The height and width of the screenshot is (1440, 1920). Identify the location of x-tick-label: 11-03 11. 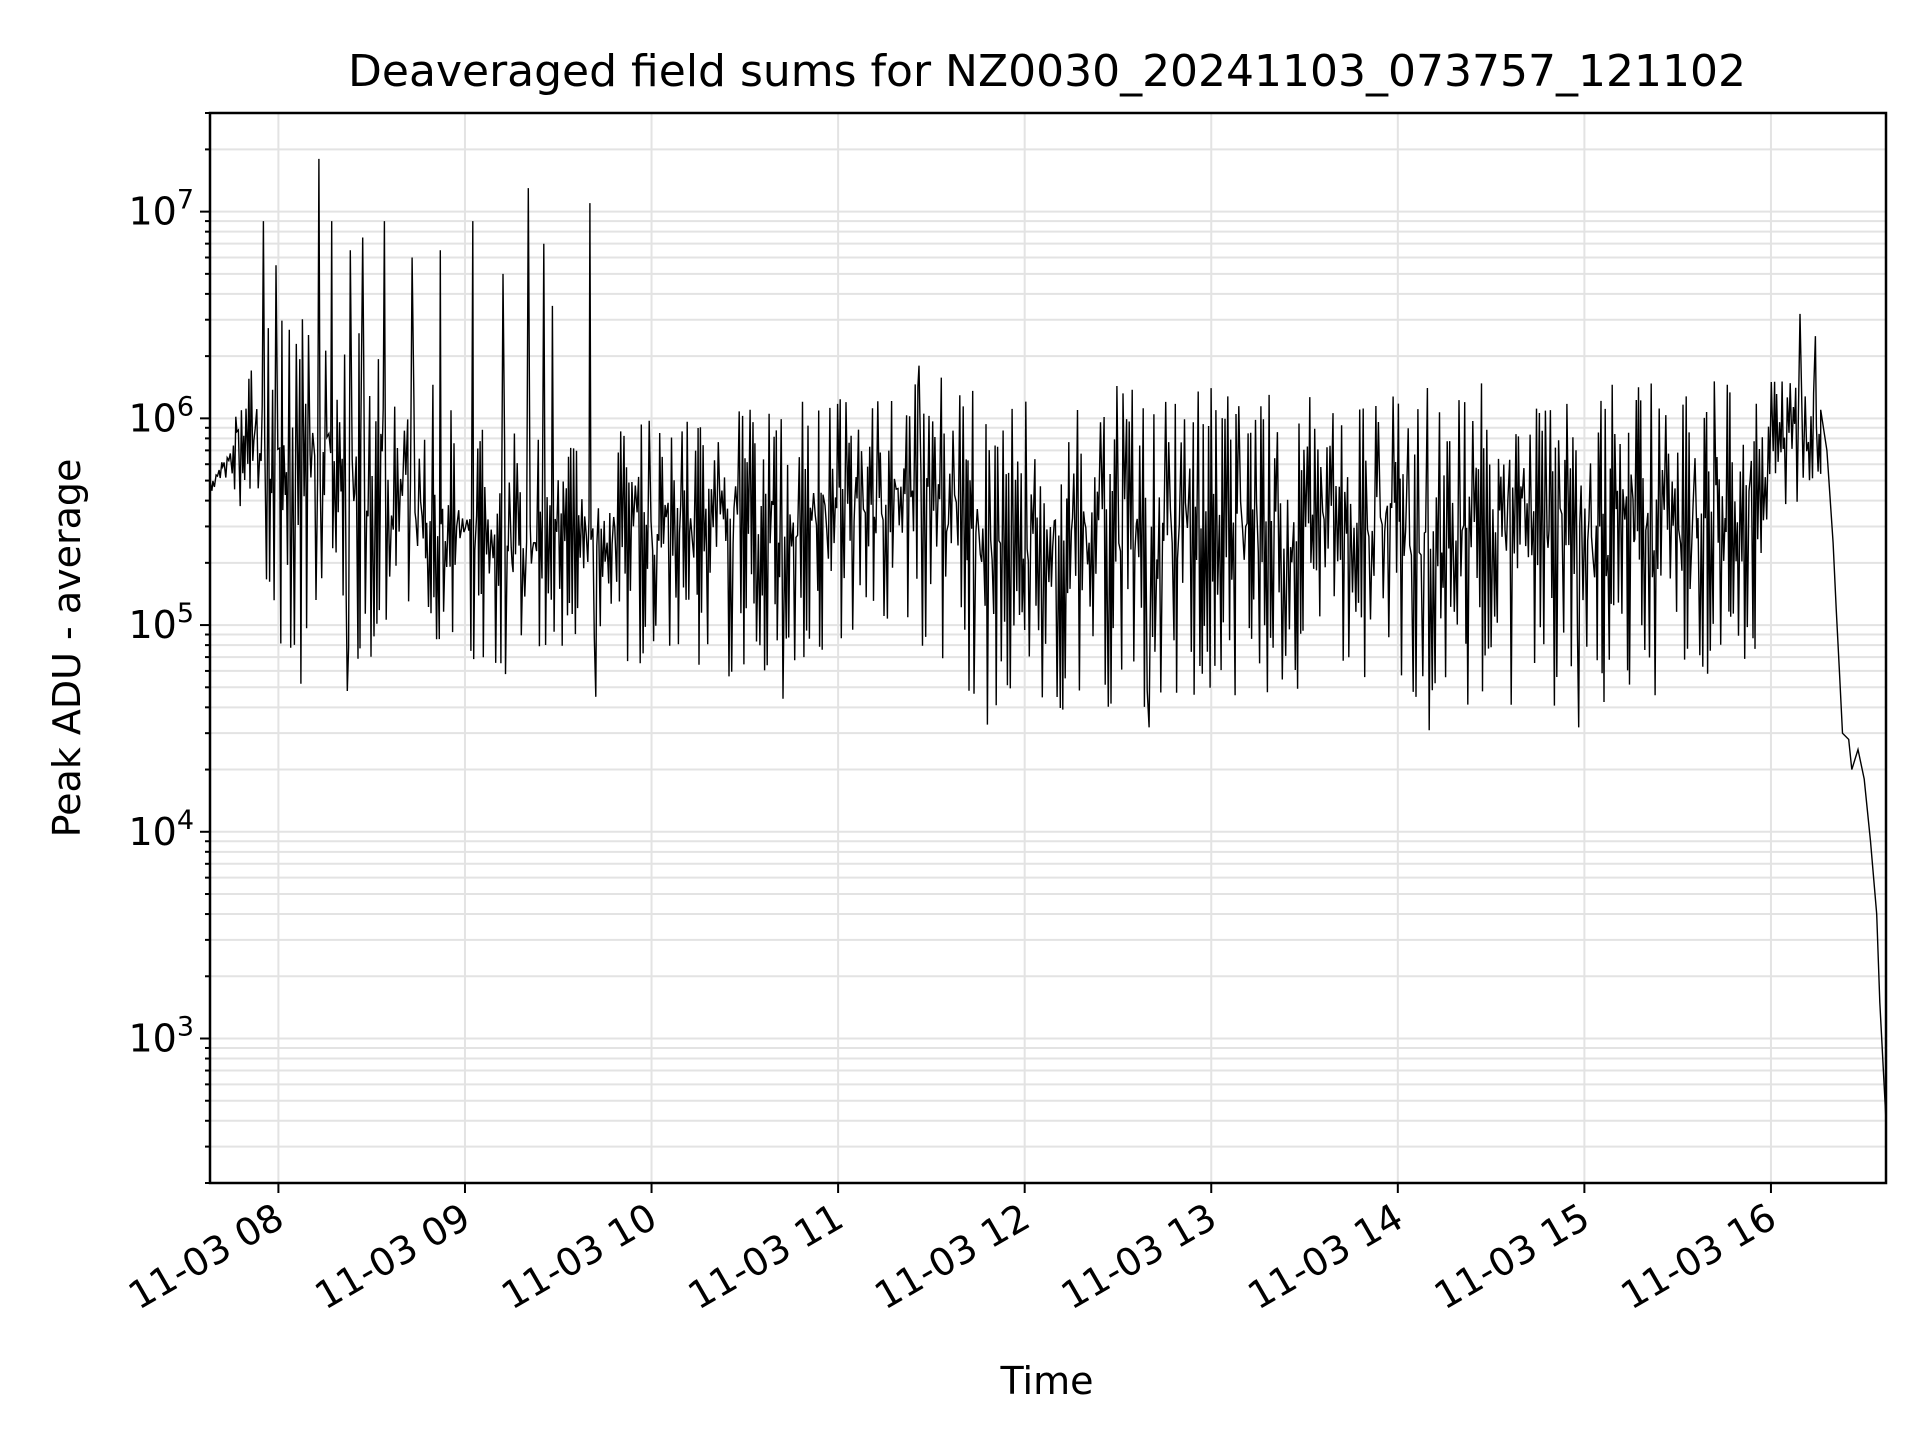
(766, 1257).